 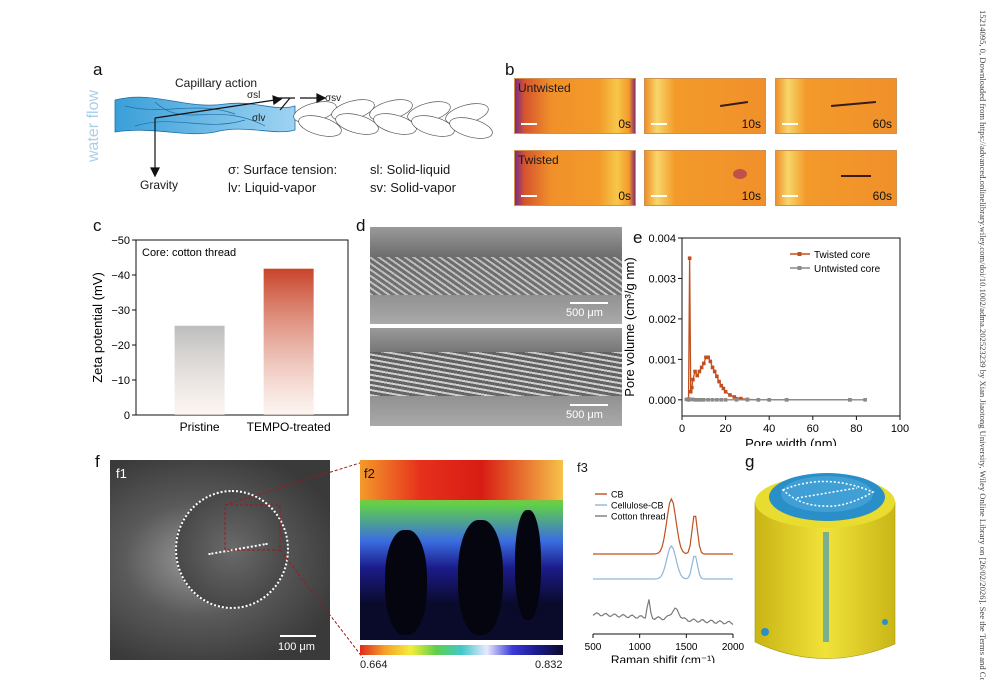 What do you see at coordinates (663, 658) in the screenshot?
I see `x-axis-label: Raman shifit (cm⁻¹)` at bounding box center [663, 658].